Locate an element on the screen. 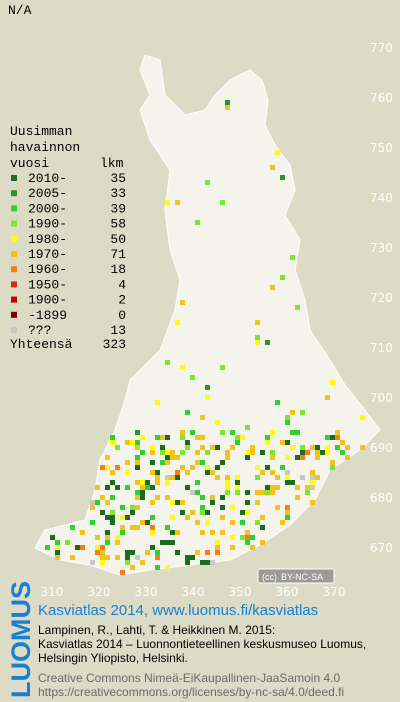 The image size is (400, 702). legend-heading: vuosi is located at coordinates (29, 163).